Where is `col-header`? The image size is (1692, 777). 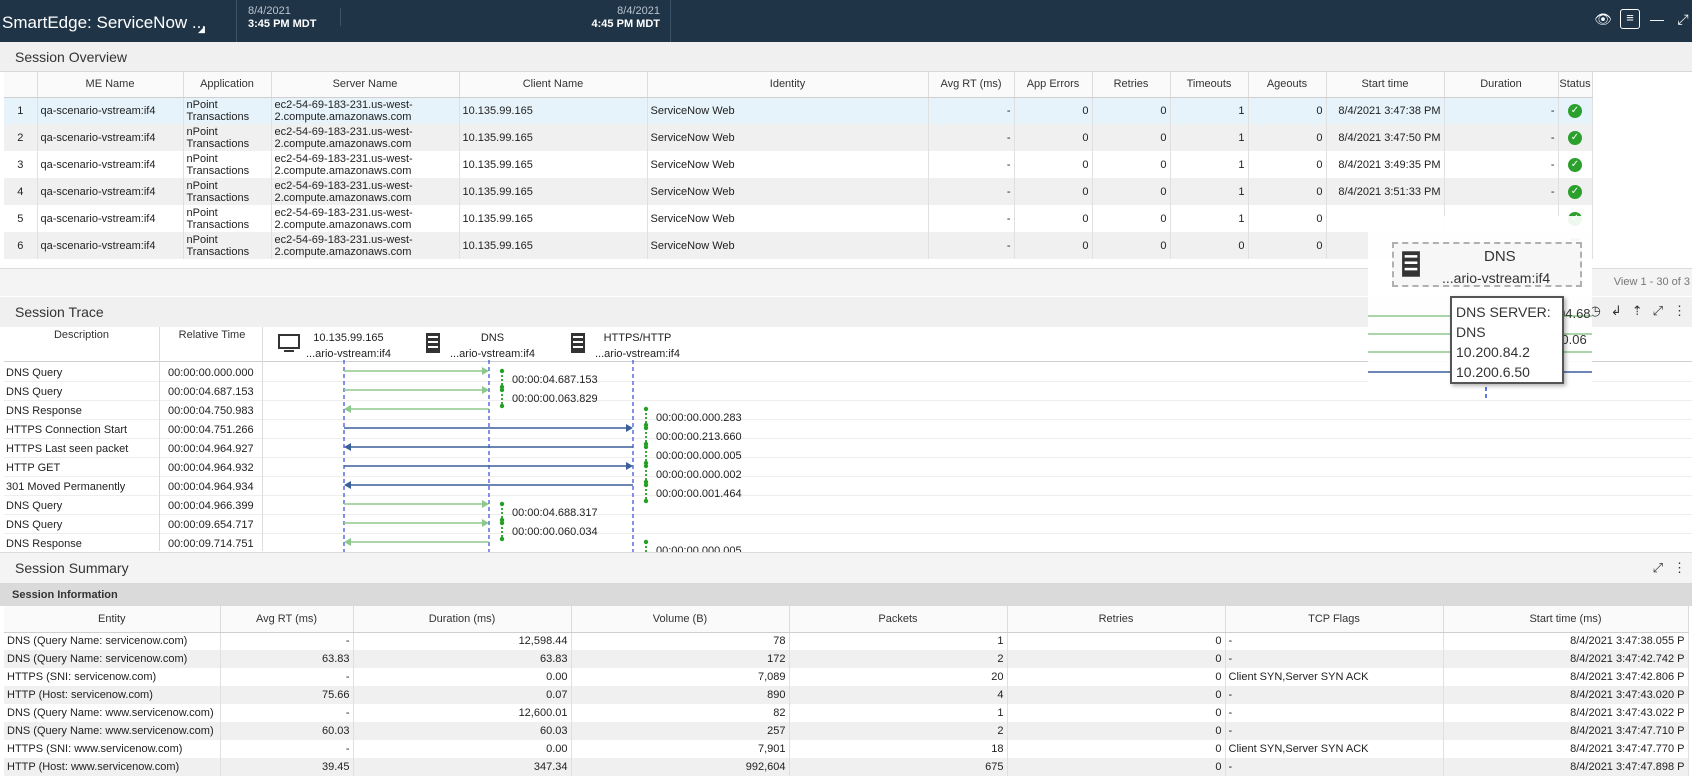 col-header is located at coordinates (21, 85).